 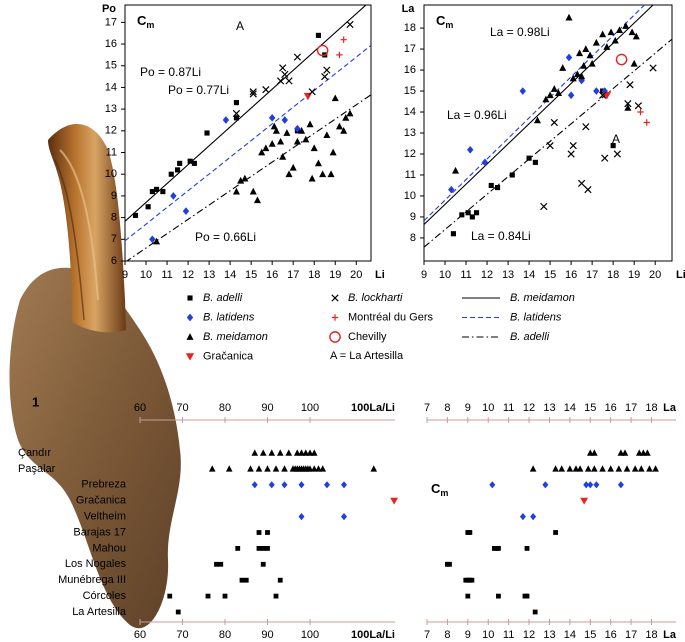 I want to click on tooth-highlight, so click(x=79, y=225).